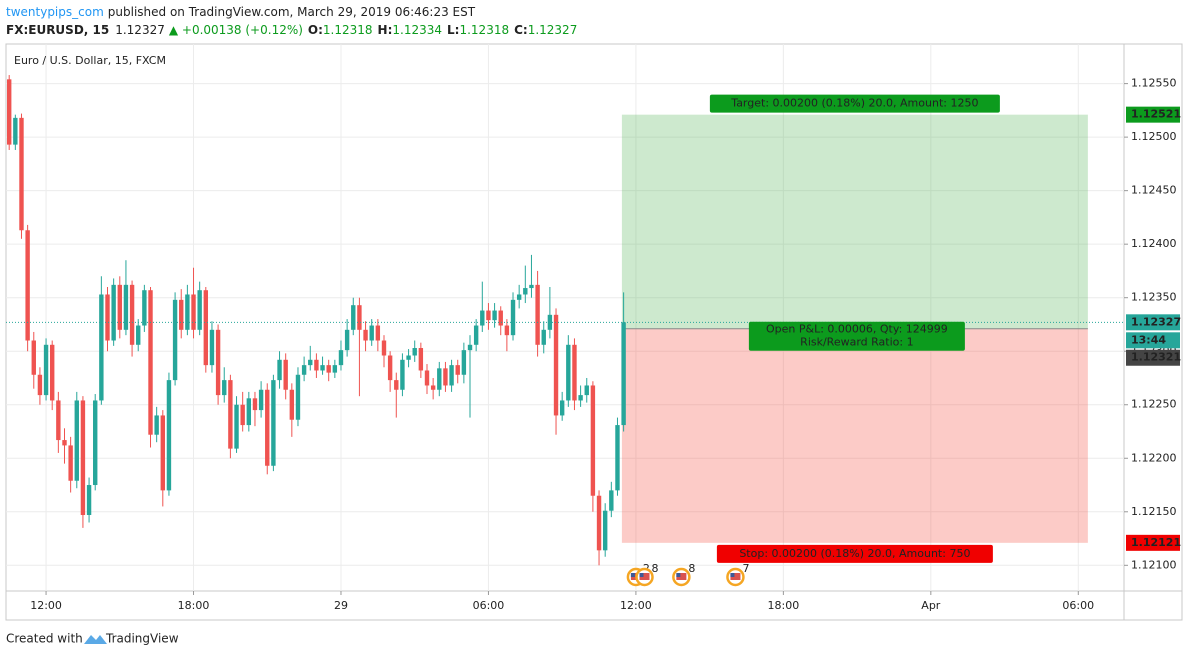 The image size is (1188, 656). Describe the element at coordinates (385, 30) in the screenshot. I see `h-label: H:` at that location.